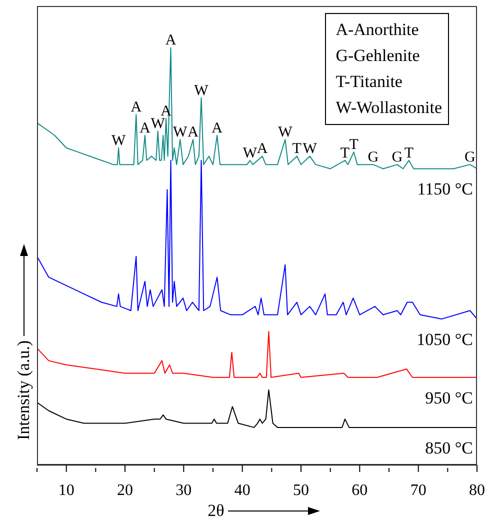  I want to click on series-label: 850 °C, so click(449, 448).